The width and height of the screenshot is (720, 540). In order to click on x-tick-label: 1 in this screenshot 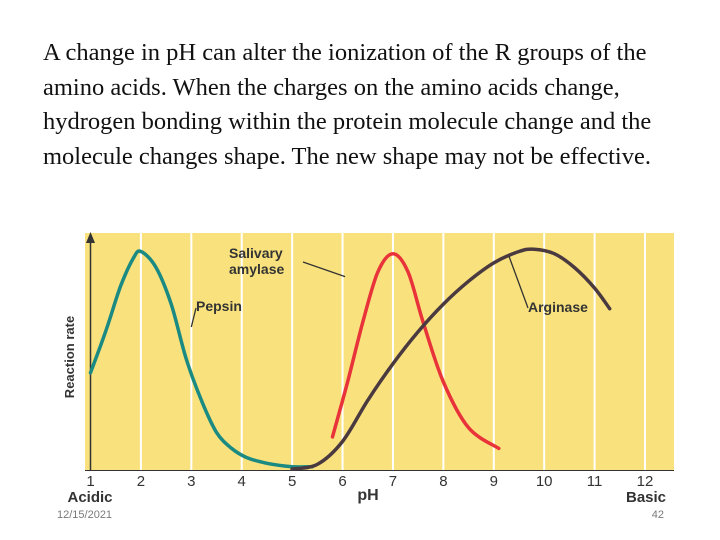, I will do `click(90, 481)`.